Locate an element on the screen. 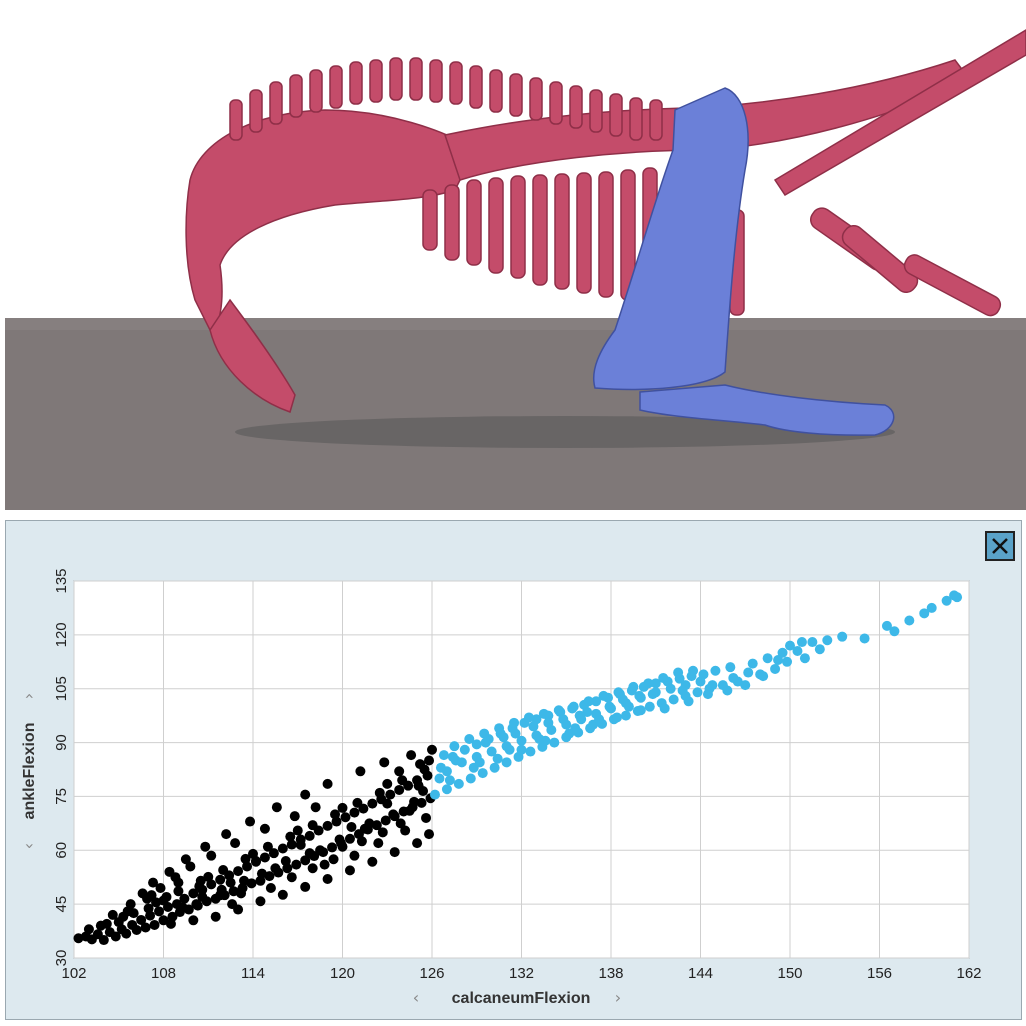 This screenshot has height=1026, width=1026. x-tick-label: 132 is located at coordinates (521, 973).